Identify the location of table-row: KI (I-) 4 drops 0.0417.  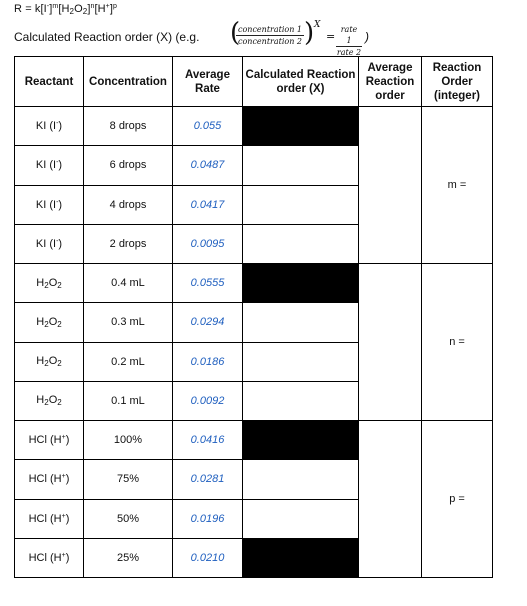
(253, 204).